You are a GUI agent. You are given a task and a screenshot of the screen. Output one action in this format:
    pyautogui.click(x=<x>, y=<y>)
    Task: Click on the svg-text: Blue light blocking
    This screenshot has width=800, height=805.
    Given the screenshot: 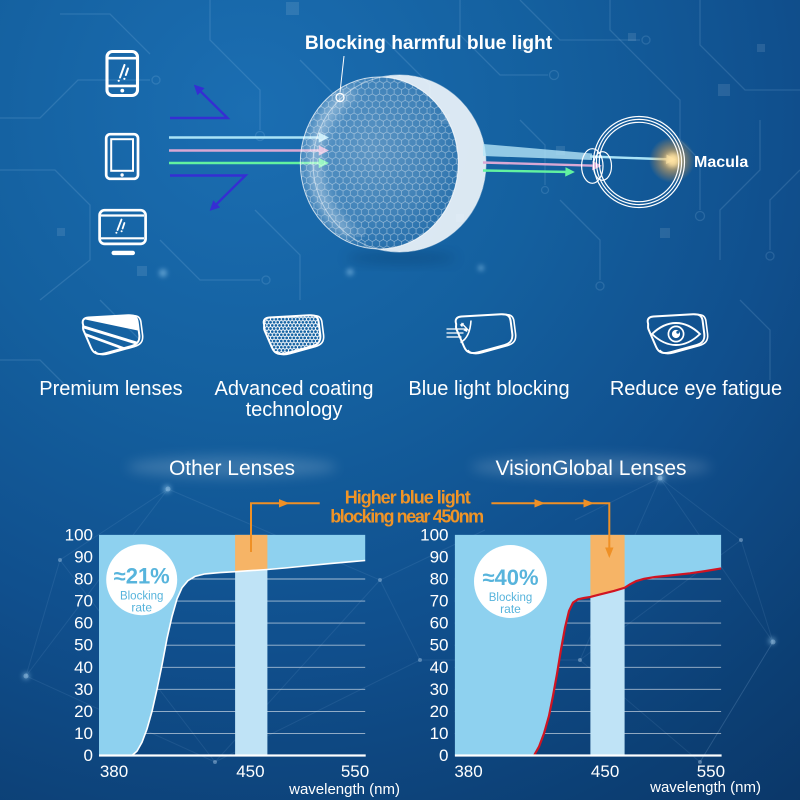 What is the action you would take?
    pyautogui.click(x=488, y=389)
    